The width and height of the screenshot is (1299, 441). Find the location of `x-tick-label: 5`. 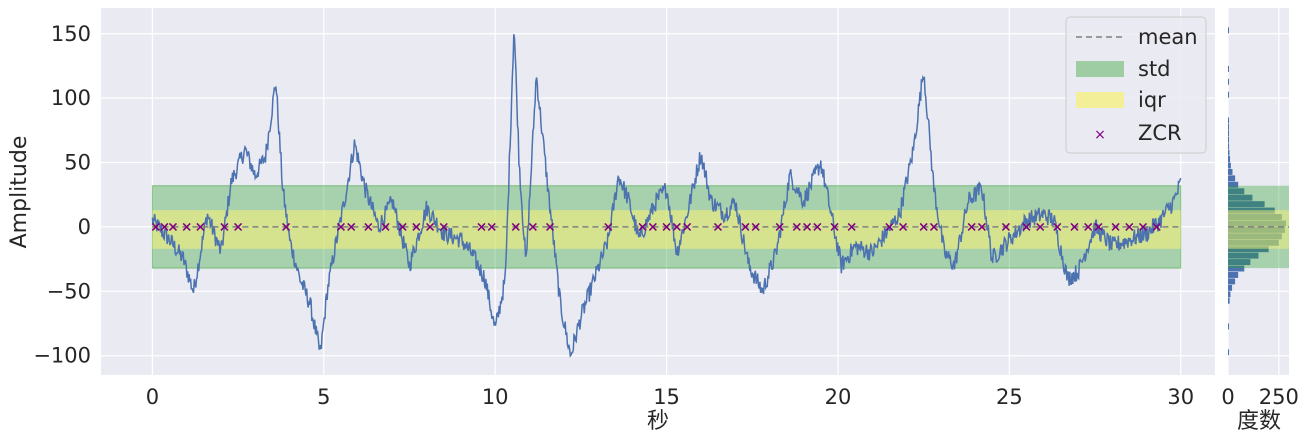

x-tick-label: 5 is located at coordinates (323, 397).